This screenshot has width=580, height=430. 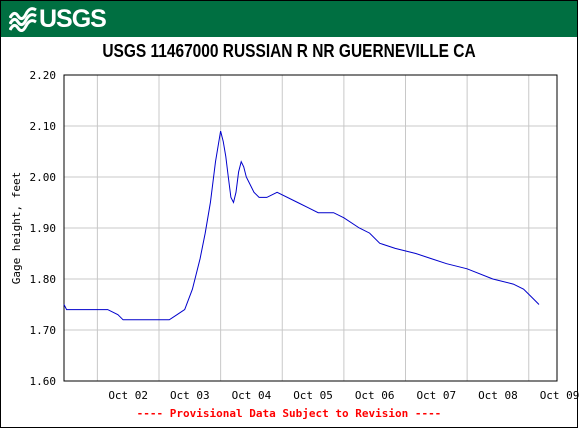 What do you see at coordinates (43, 228) in the screenshot?
I see `y-tick-label: 1.90` at bounding box center [43, 228].